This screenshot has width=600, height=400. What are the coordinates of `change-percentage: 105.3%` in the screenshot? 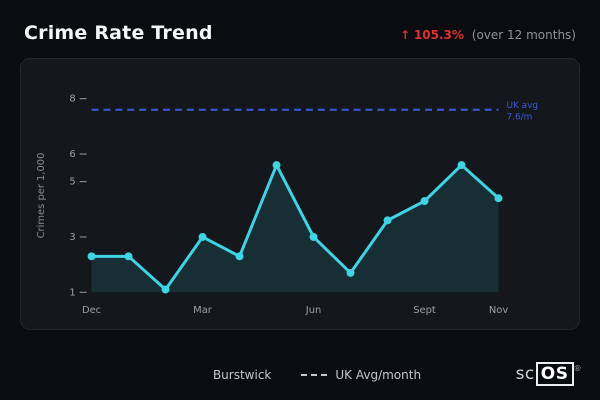 It's located at (438, 35).